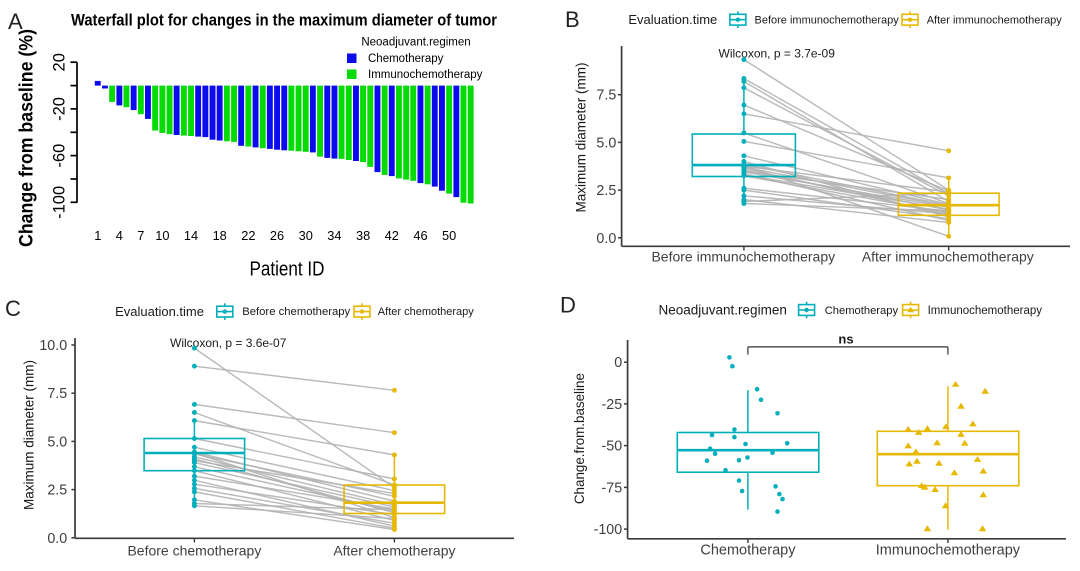  Describe the element at coordinates (119, 235) in the screenshot. I see `svg-text: 4` at that location.